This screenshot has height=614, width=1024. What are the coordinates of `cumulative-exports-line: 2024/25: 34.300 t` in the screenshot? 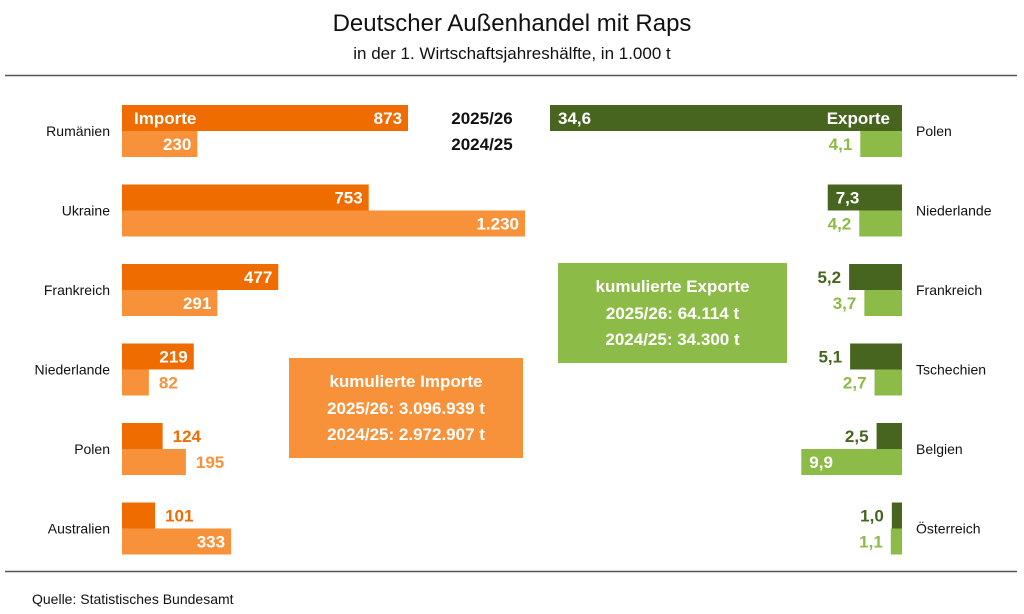 It's located at (672, 339).